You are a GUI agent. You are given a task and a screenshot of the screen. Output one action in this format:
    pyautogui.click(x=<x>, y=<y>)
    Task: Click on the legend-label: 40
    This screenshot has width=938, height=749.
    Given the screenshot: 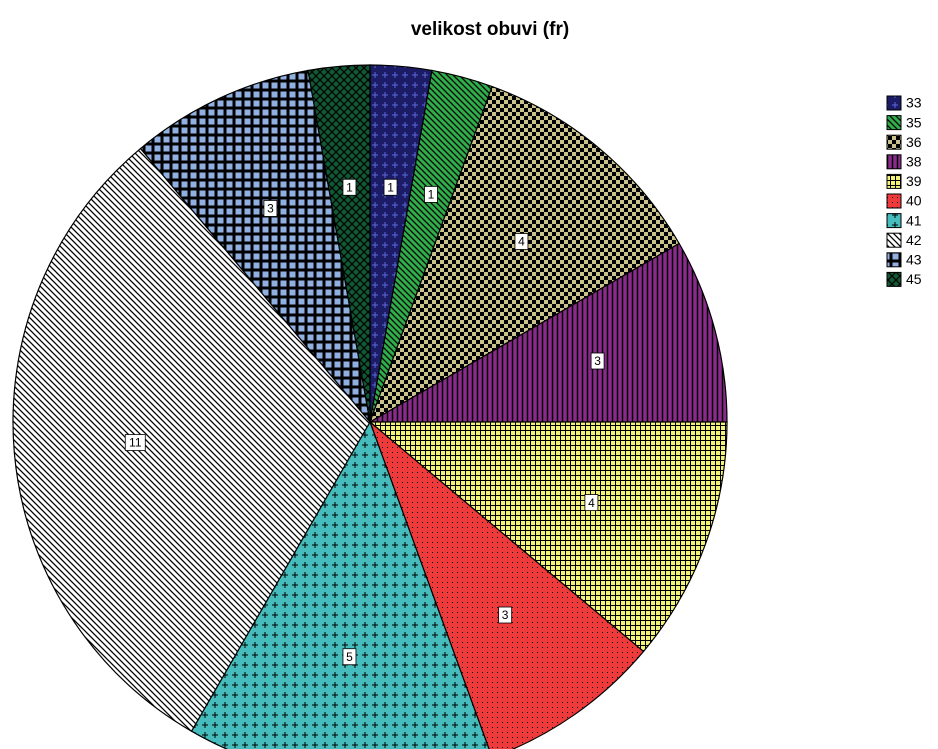 What is the action you would take?
    pyautogui.click(x=914, y=201)
    